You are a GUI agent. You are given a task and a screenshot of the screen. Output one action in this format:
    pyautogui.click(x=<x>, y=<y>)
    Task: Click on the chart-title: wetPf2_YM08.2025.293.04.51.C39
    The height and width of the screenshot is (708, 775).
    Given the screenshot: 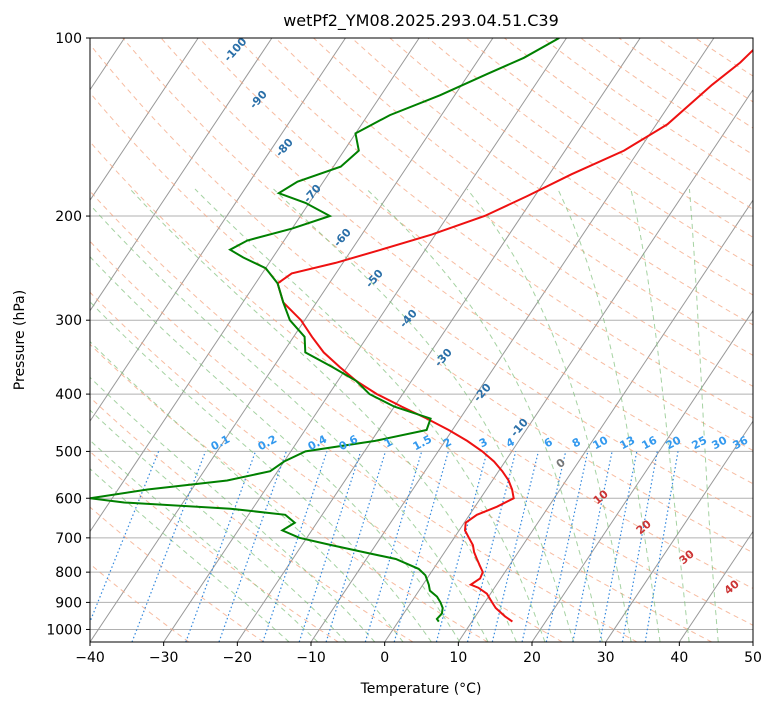 What is the action you would take?
    pyautogui.click(x=421, y=21)
    